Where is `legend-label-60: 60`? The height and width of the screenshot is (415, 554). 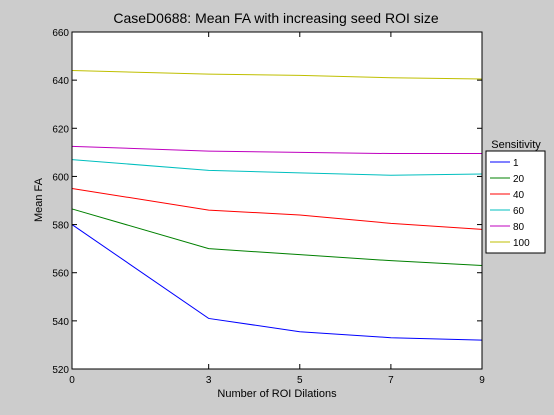
legend-label-60: 60 is located at coordinates (519, 211).